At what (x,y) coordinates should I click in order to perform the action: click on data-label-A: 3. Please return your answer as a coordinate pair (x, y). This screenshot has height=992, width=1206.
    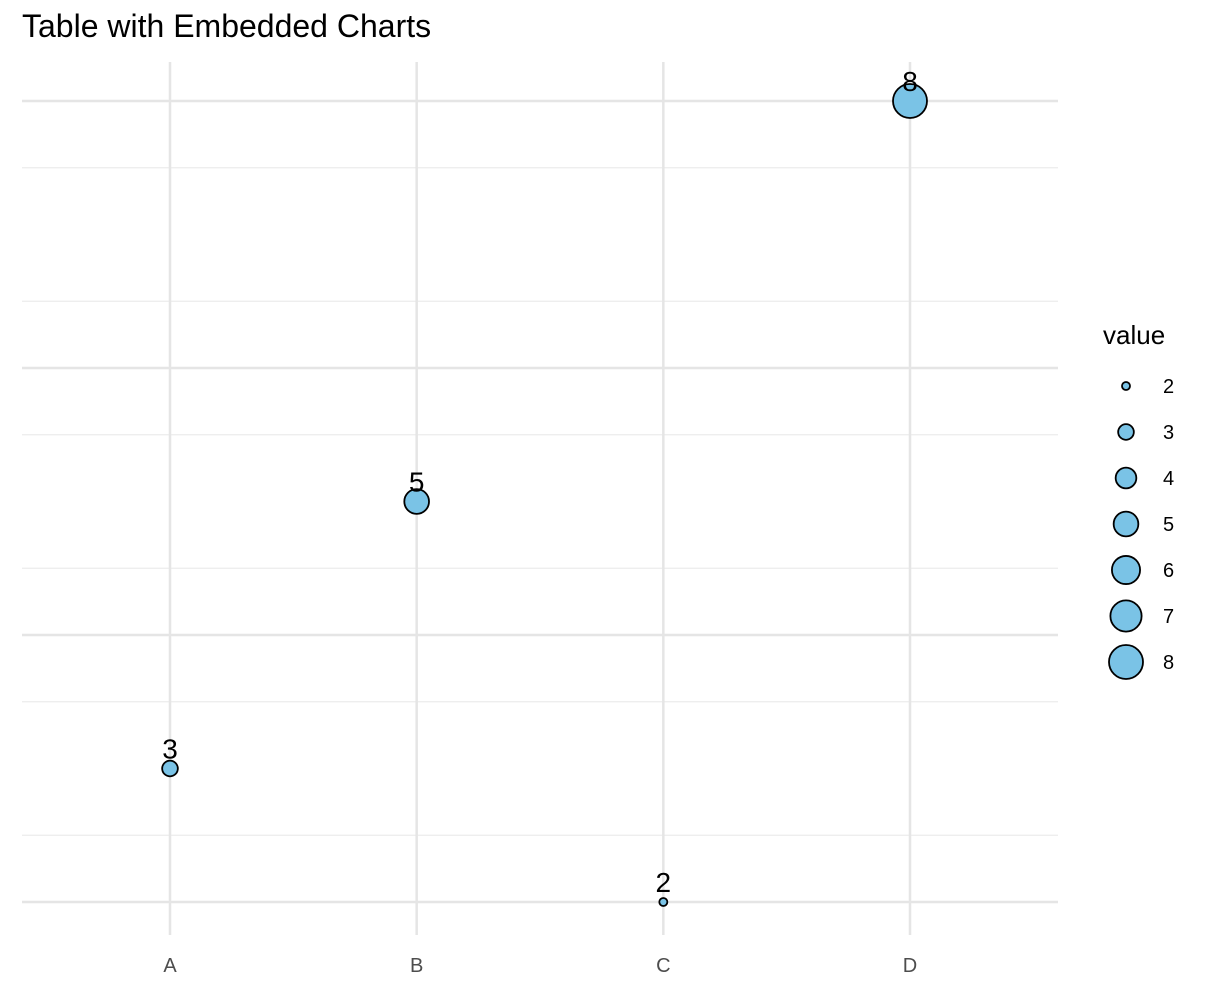
    Looking at the image, I should click on (170, 749).